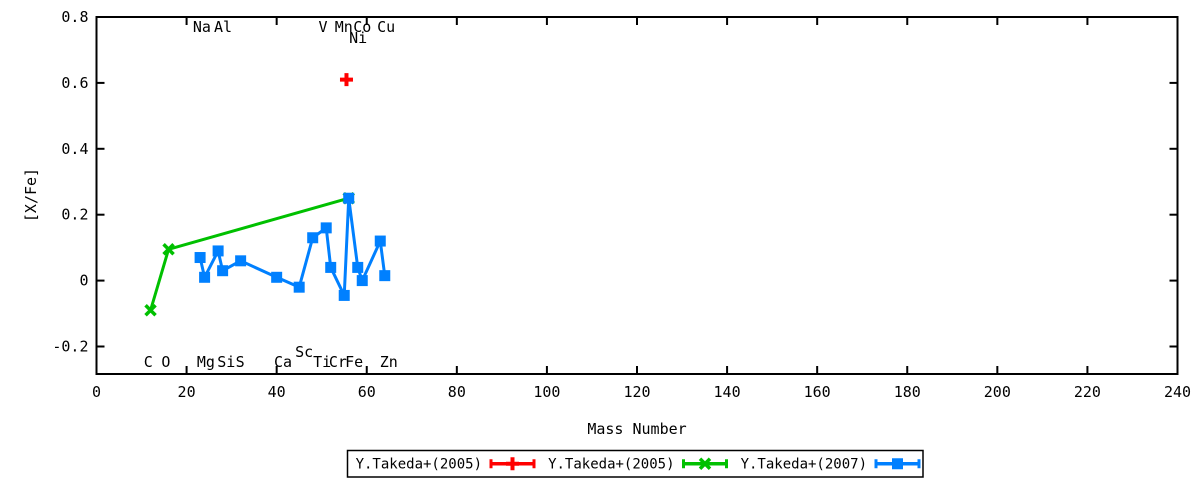 Image resolution: width=1200 pixels, height=480 pixels. Describe the element at coordinates (187, 392) in the screenshot. I see `x-tick-label: 20` at that location.